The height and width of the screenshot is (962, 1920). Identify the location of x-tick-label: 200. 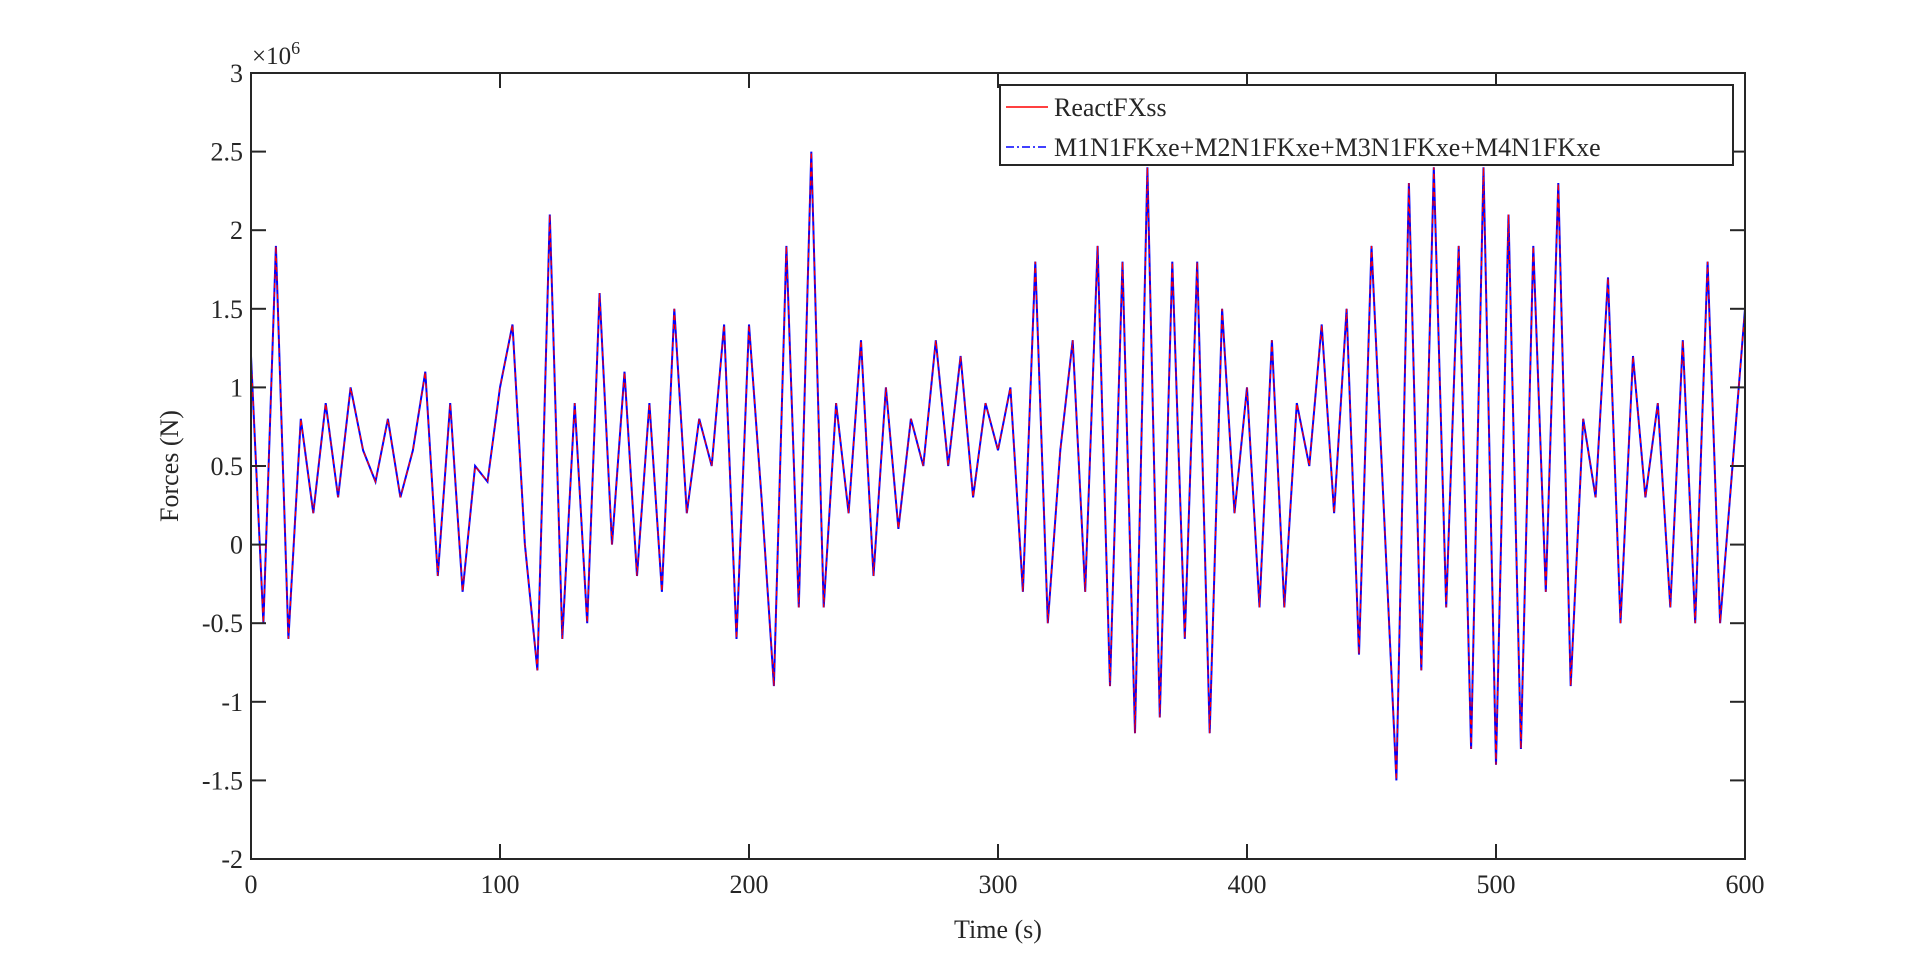
(749, 884).